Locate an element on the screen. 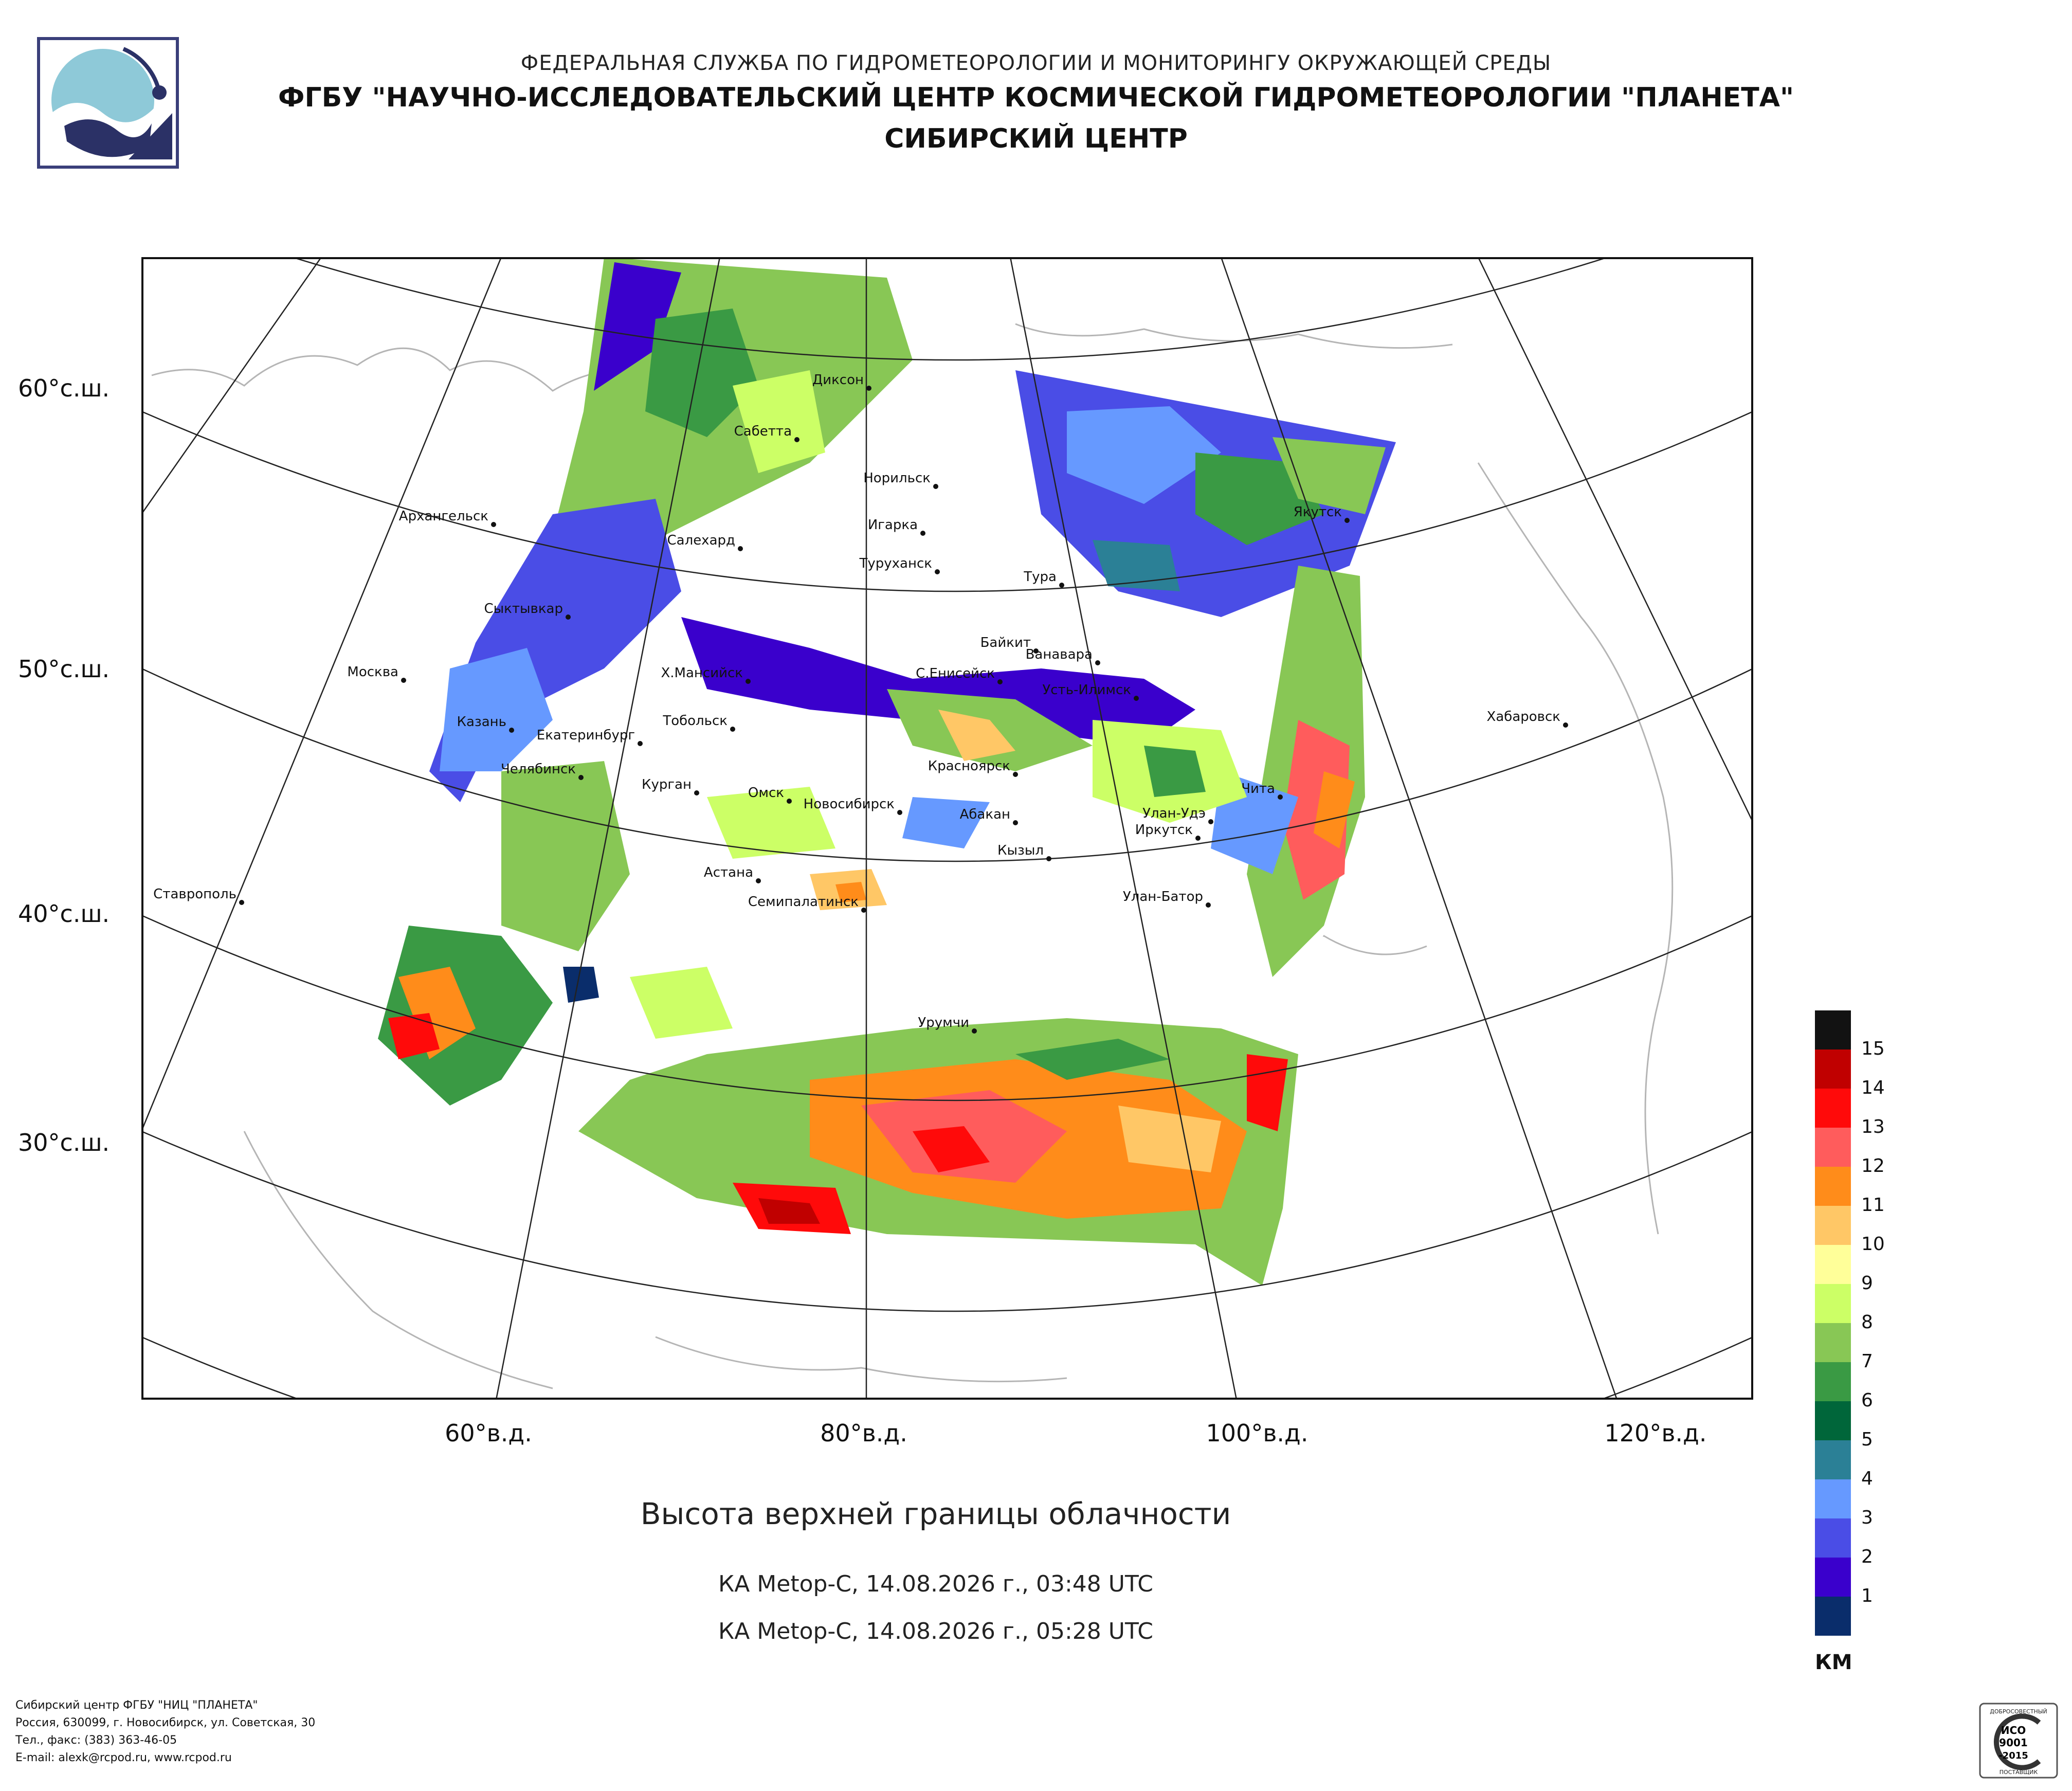 This screenshot has width=2072, height=1791. footer-email: E-mail: alexk@rcpod.ru, www.rcpod.ru is located at coordinates (123, 1757).